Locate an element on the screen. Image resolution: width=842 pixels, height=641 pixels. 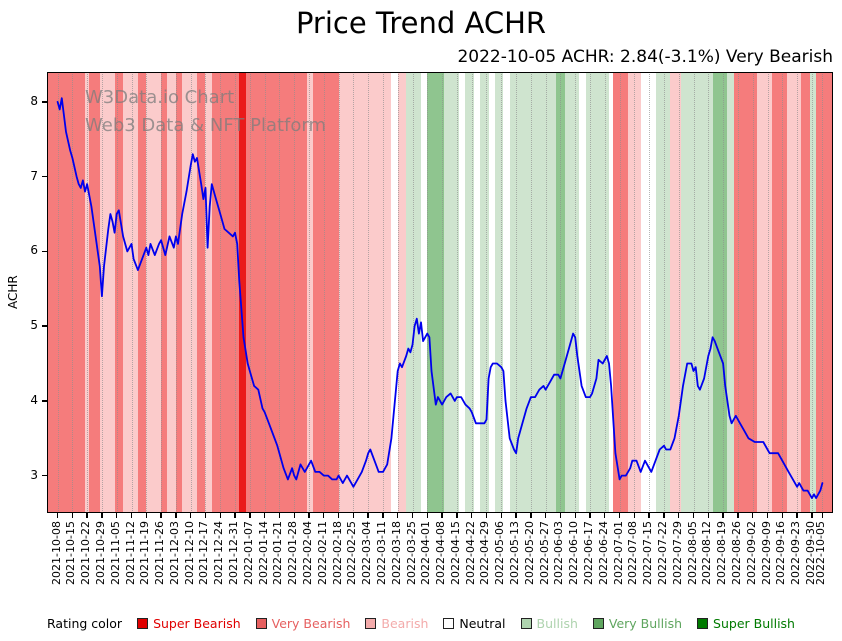
legend-swatch-super-bearish is located at coordinates (143, 623).